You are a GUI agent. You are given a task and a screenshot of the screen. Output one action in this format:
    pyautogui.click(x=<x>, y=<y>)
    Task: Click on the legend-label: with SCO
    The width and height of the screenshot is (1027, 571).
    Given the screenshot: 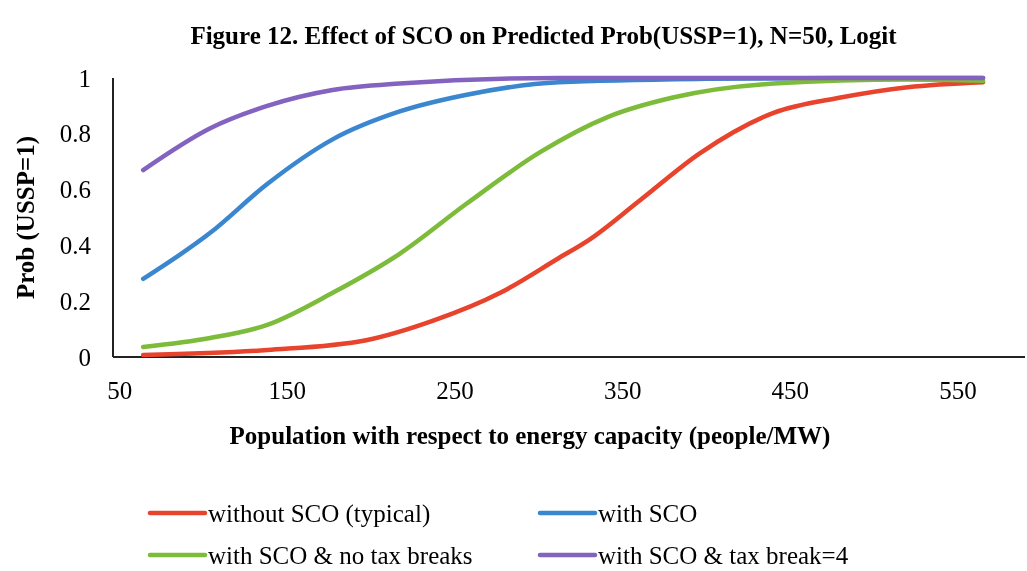 What is the action you would take?
    pyautogui.click(x=648, y=513)
    